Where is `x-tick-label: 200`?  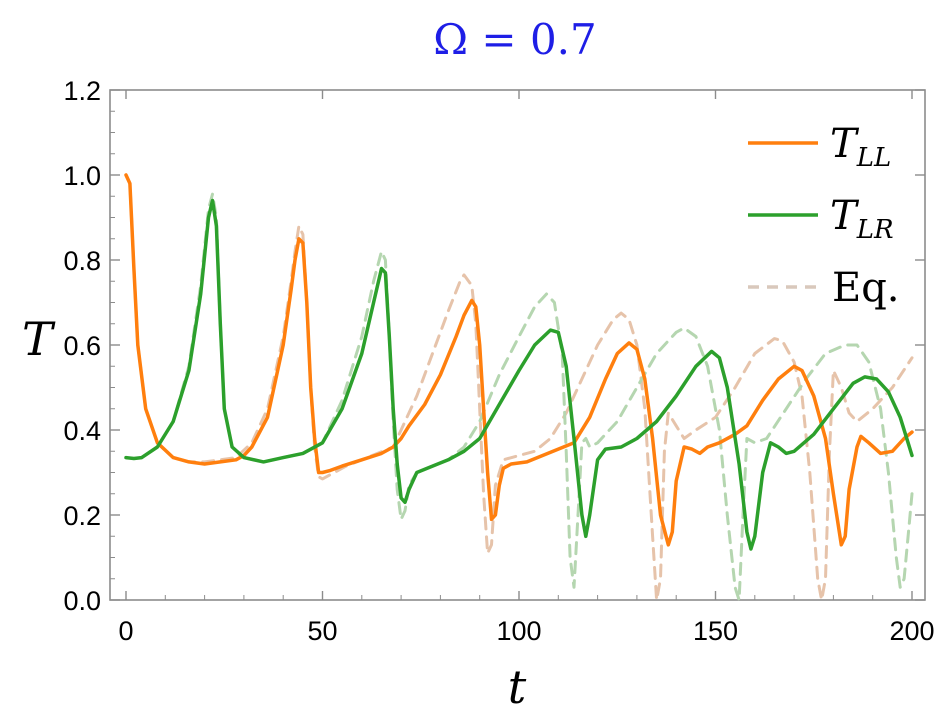
x-tick-label: 200 is located at coordinates (911, 631).